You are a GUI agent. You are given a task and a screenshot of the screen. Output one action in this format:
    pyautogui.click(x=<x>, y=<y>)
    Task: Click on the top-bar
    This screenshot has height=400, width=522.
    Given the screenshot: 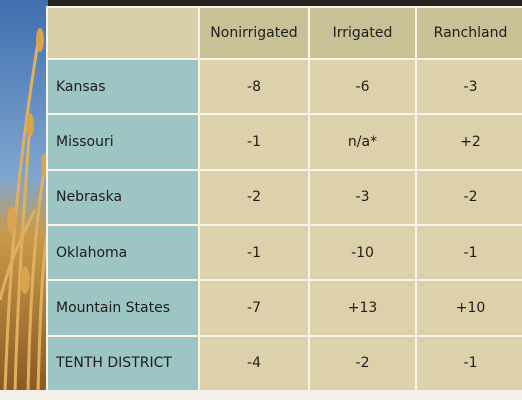 What is the action you would take?
    pyautogui.click(x=261, y=4)
    